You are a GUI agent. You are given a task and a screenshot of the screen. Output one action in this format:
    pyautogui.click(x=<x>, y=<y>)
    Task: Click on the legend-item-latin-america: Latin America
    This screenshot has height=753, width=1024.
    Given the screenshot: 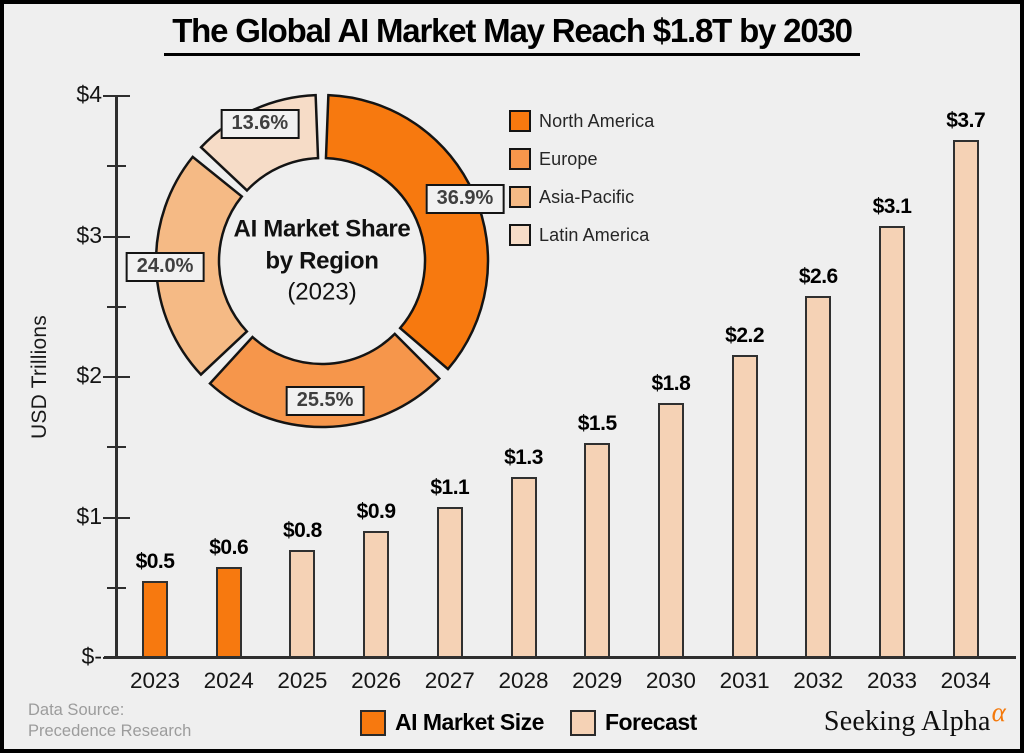 What is the action you would take?
    pyautogui.click(x=581, y=235)
    